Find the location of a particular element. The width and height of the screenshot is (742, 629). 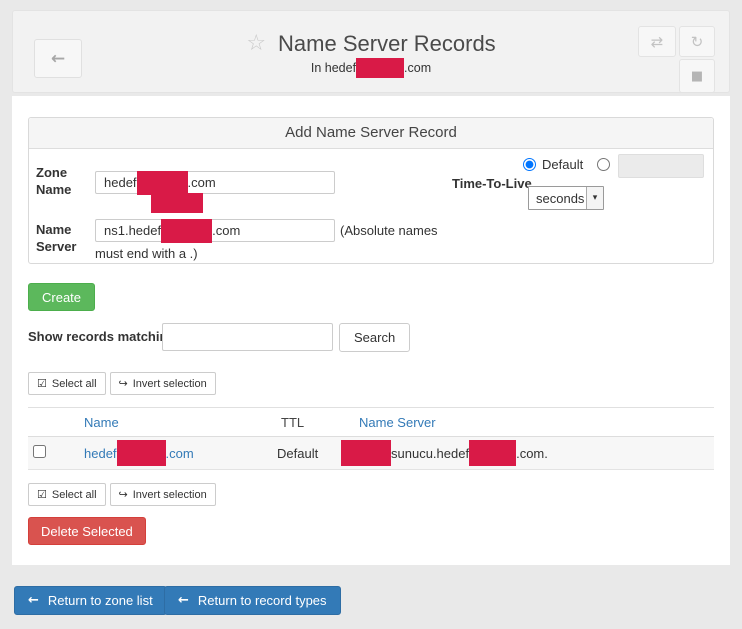

repeat-icon: ⇄ is located at coordinates (657, 41).